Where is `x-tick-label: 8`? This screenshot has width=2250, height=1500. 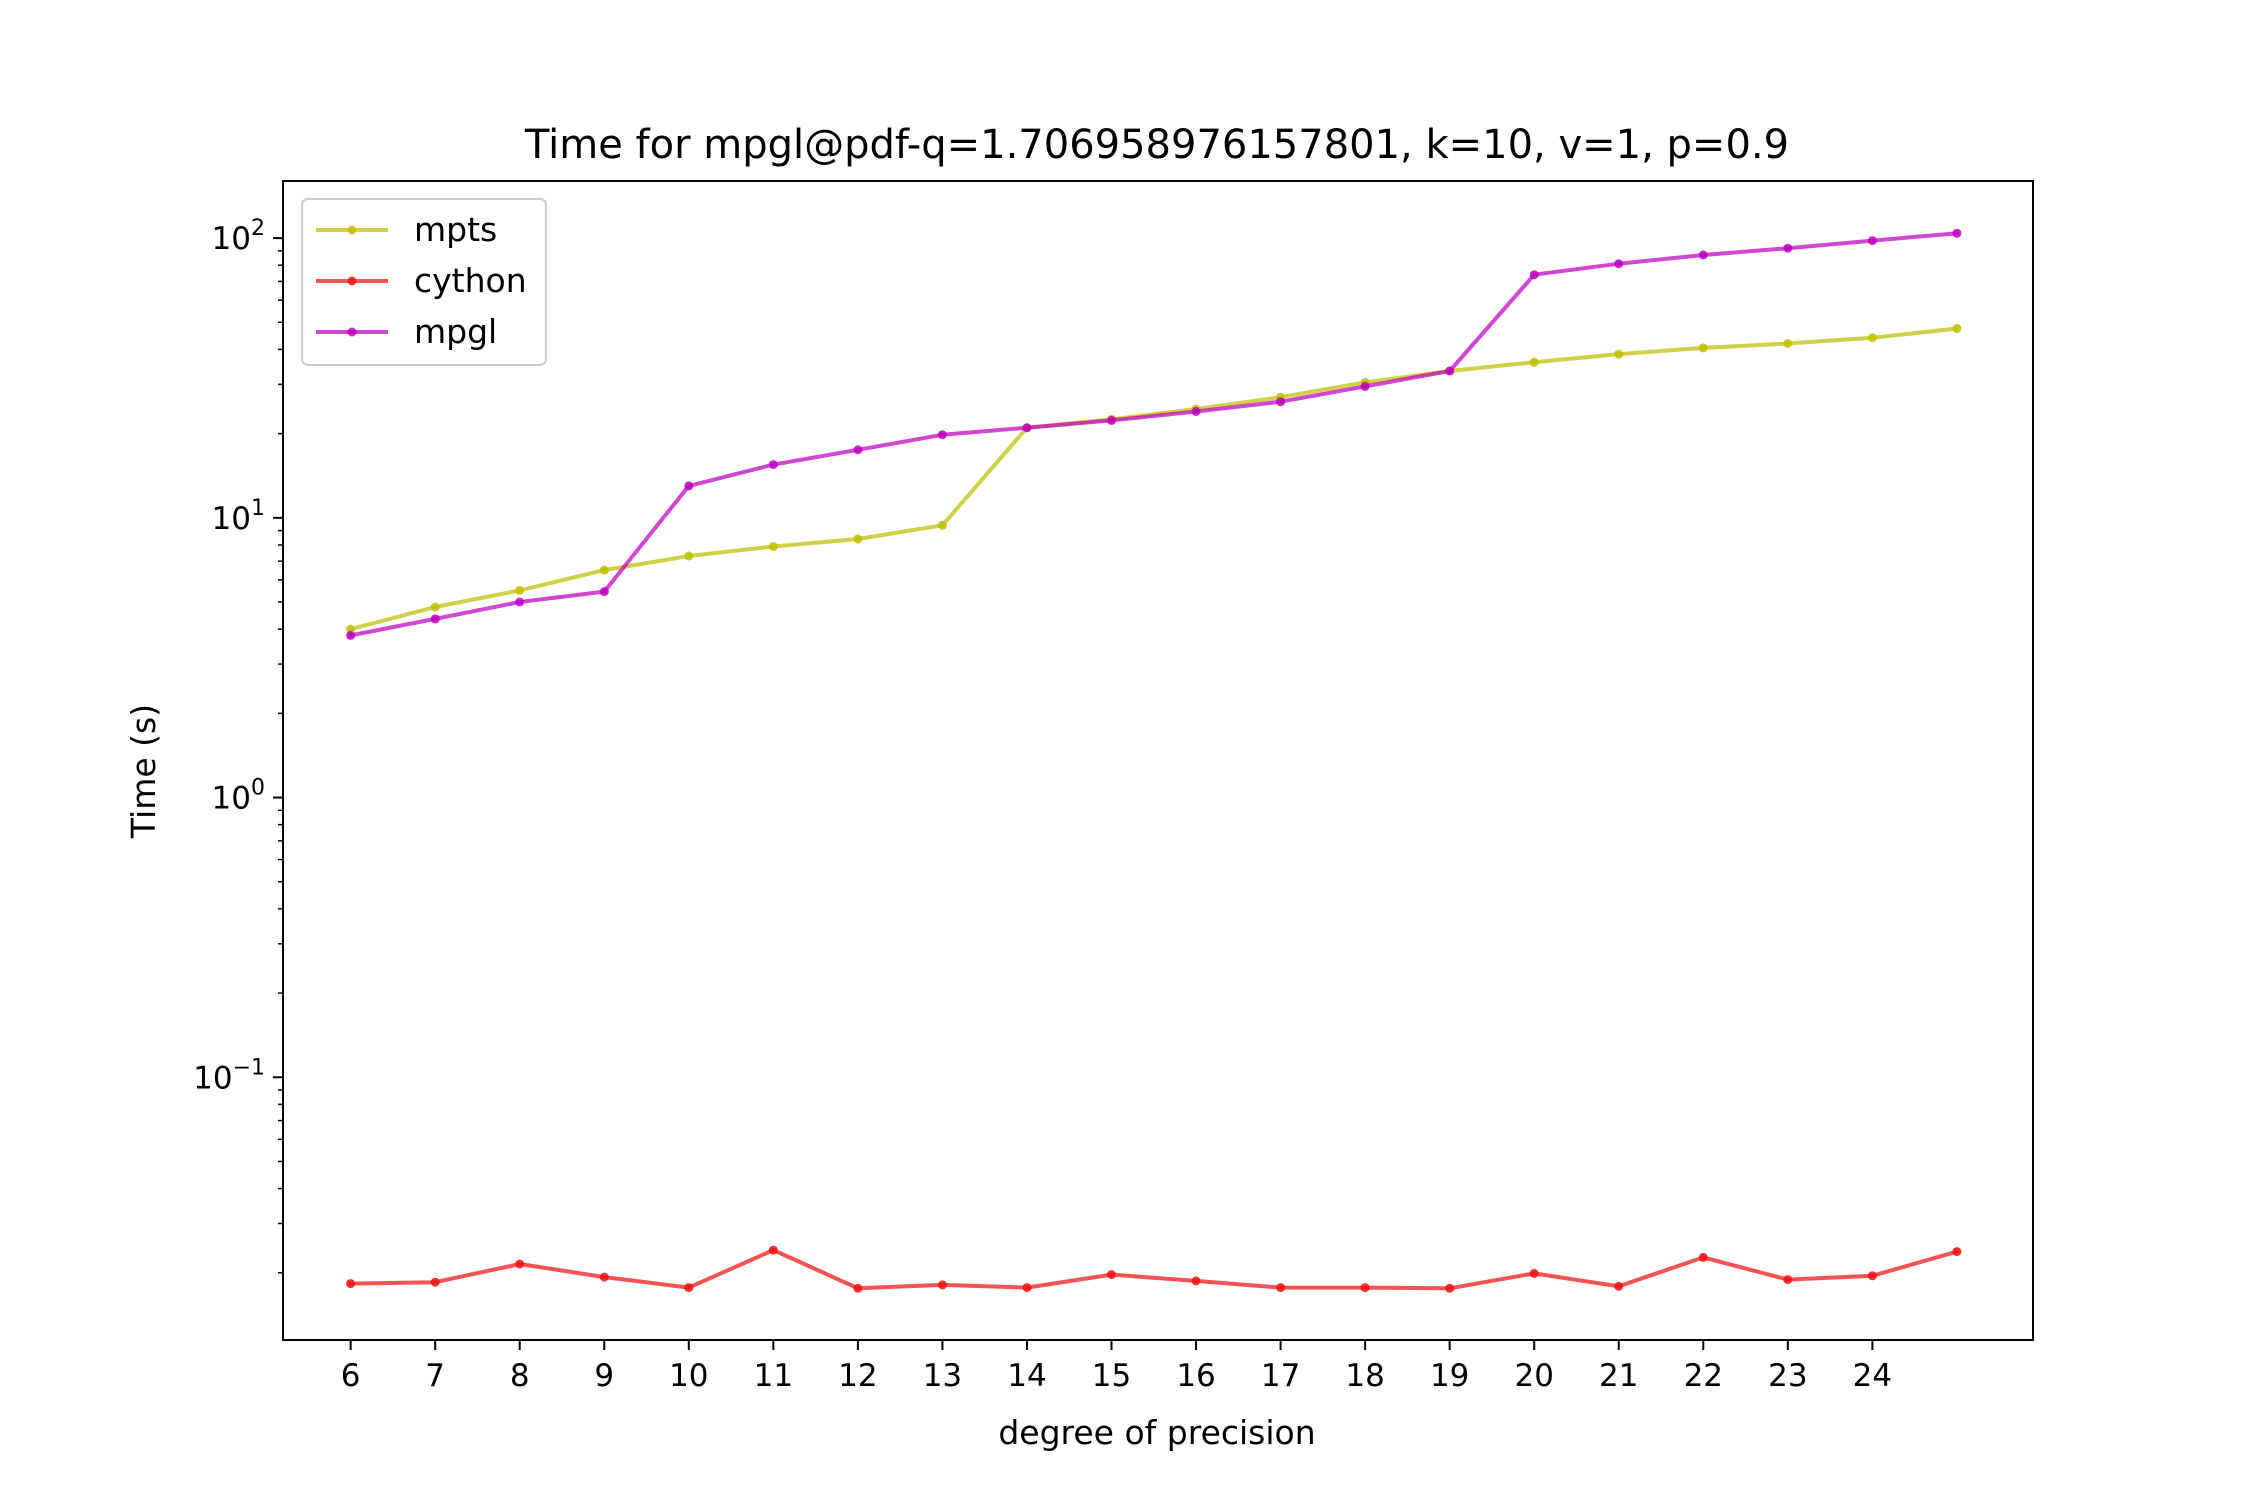
x-tick-label: 8 is located at coordinates (520, 1376).